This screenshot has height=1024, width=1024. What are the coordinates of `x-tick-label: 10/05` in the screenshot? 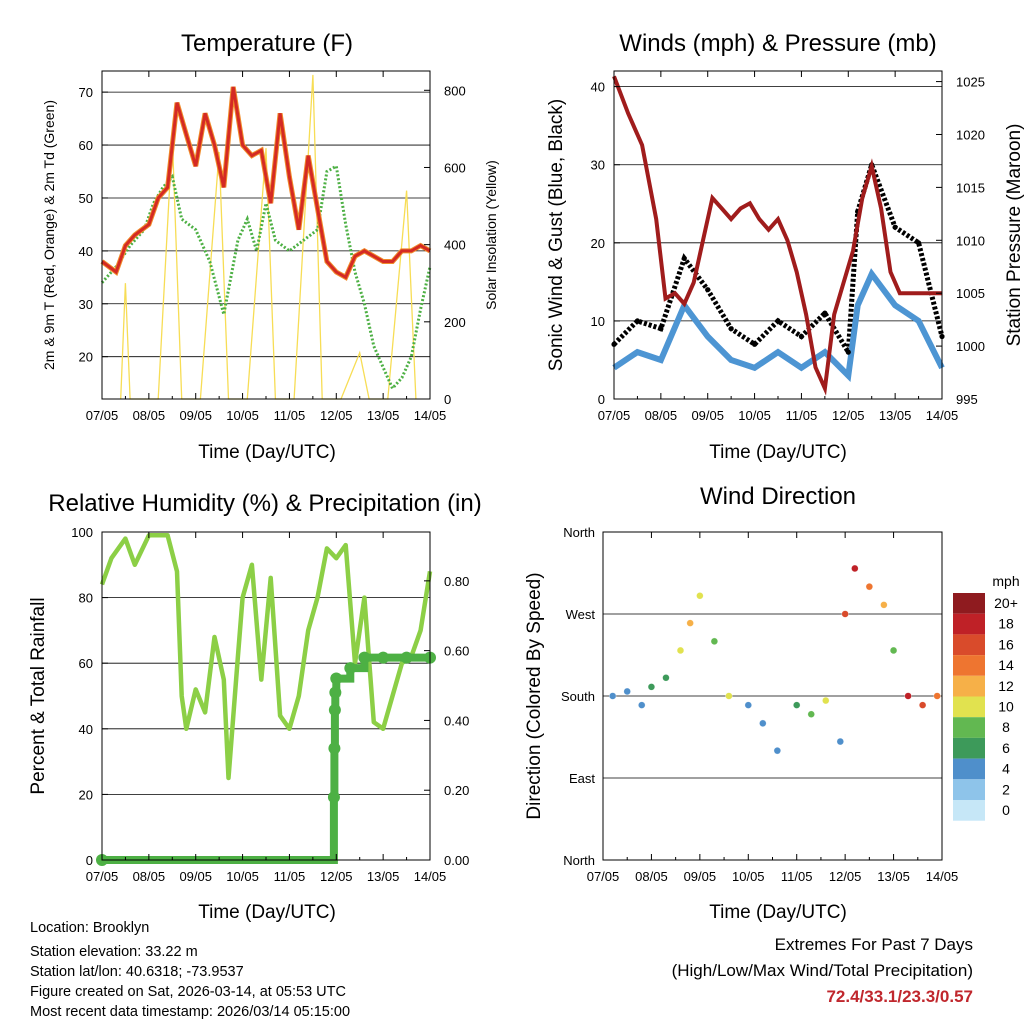 It's located at (242, 876).